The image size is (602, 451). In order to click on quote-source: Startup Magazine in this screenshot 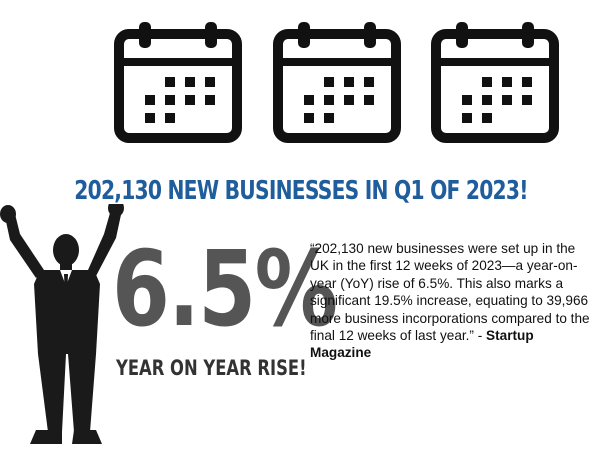, I will do `click(422, 344)`.